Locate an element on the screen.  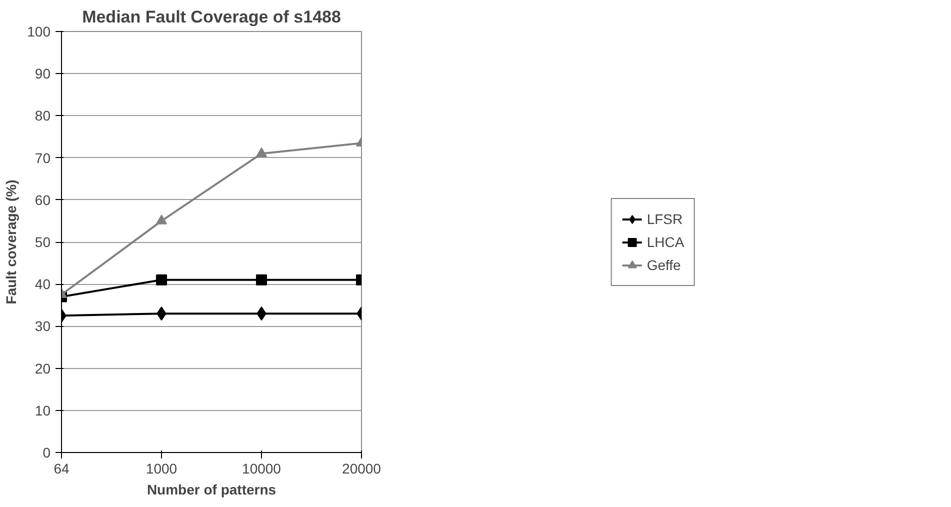
x-tick-label: 1000 is located at coordinates (162, 468).